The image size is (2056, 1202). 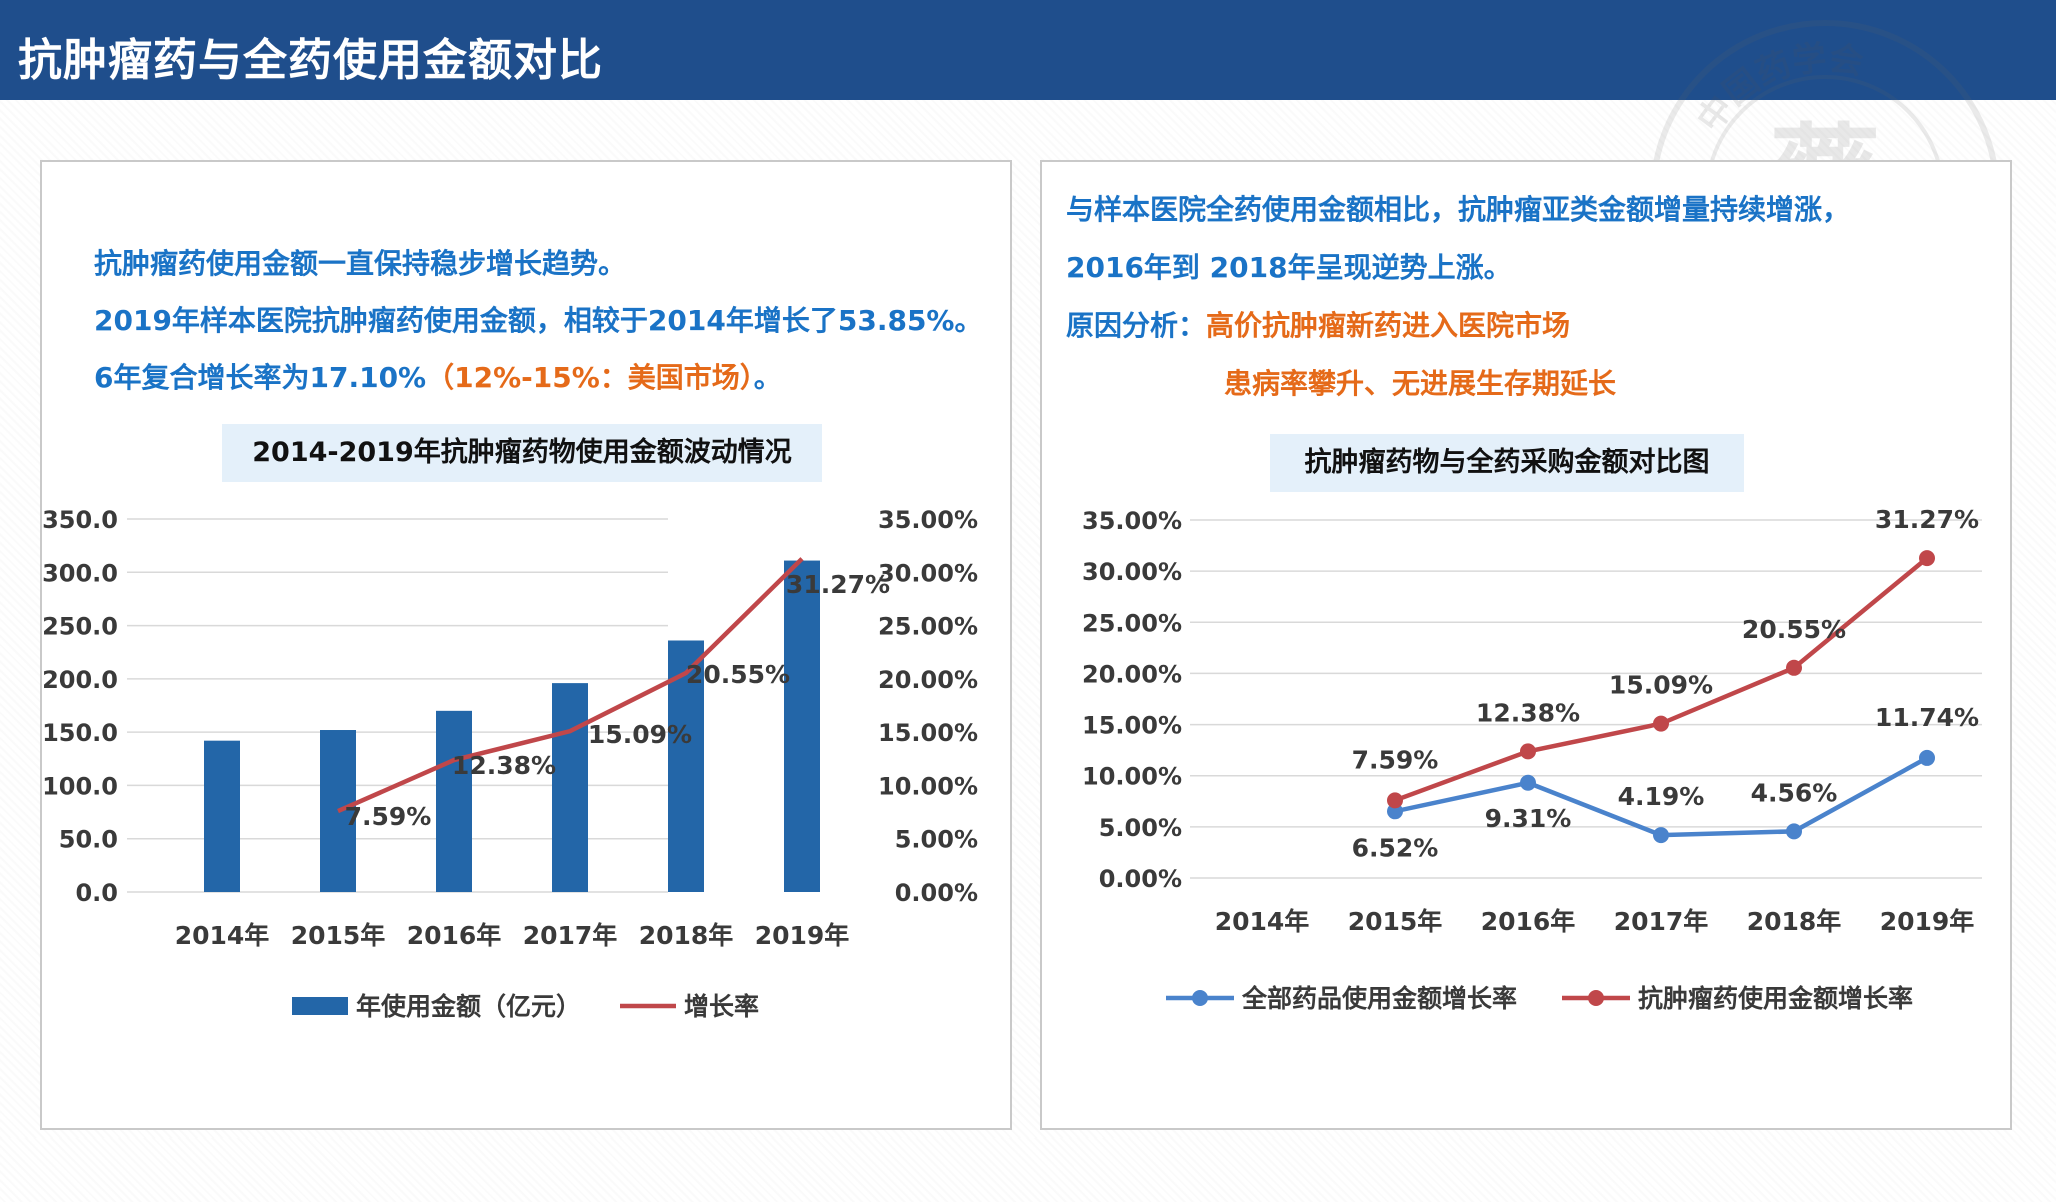 I want to click on summary-segment: 与样本医院全药使用金额相比，抗肿瘤亚类金额增量持续增涨，, so click(x=1458, y=209).